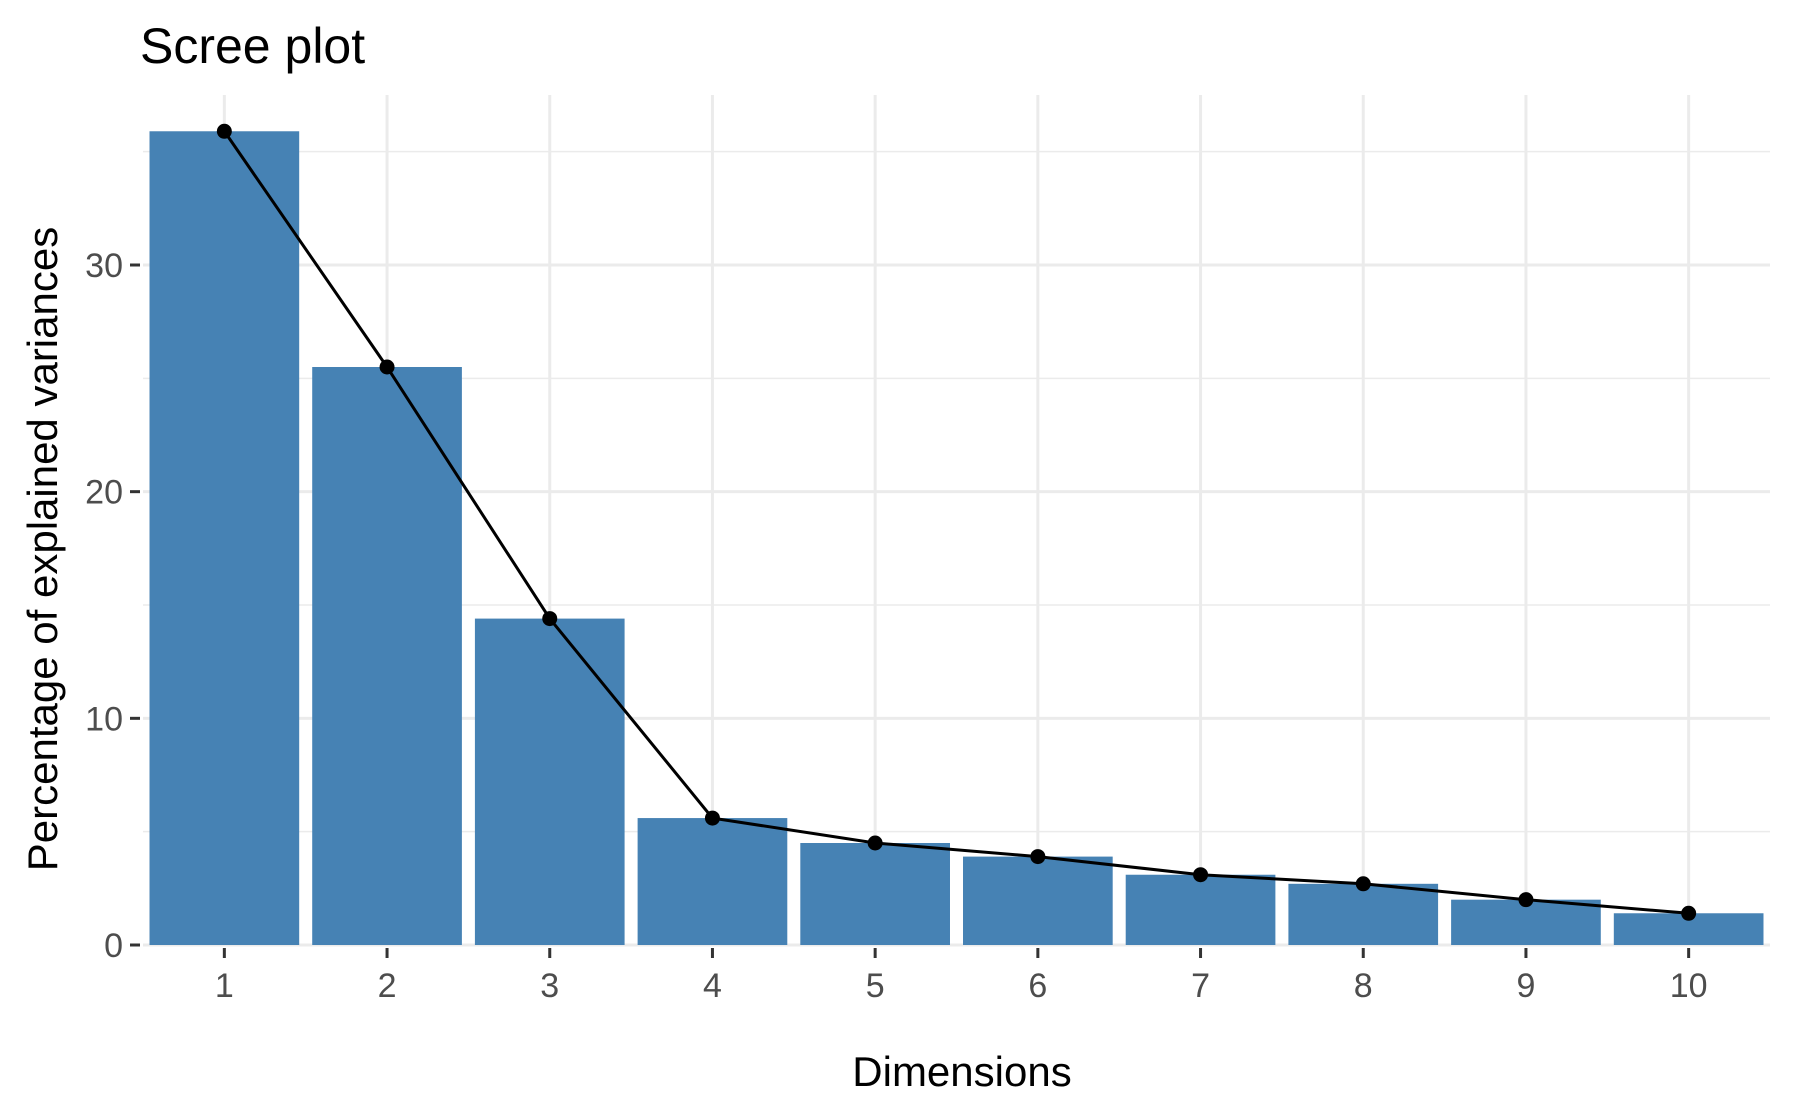 The image size is (1800, 1112). I want to click on x-tick-label: 6, so click(1037, 986).